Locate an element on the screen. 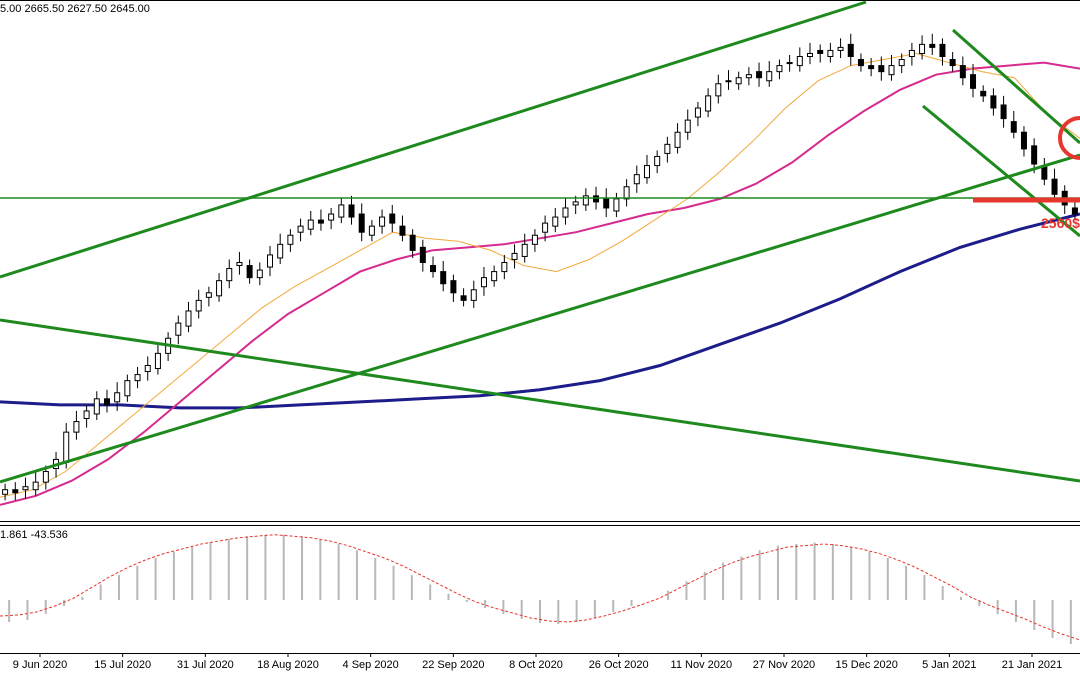  x-axis-tick-label: 15 Dec 2020 is located at coordinates (866, 665).